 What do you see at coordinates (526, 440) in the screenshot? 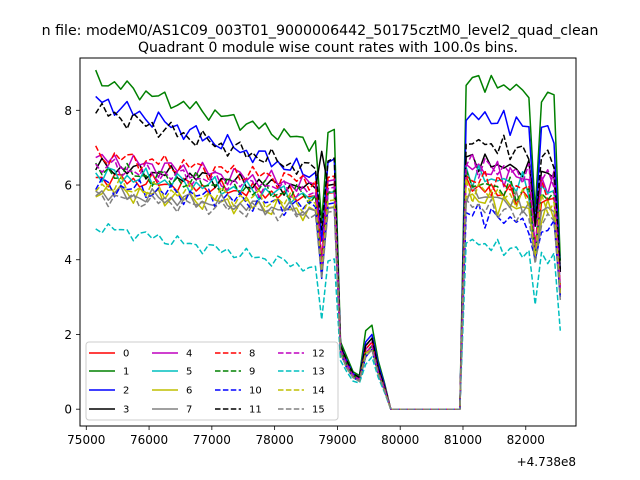
I see `x-tick-label: 82000` at bounding box center [526, 440].